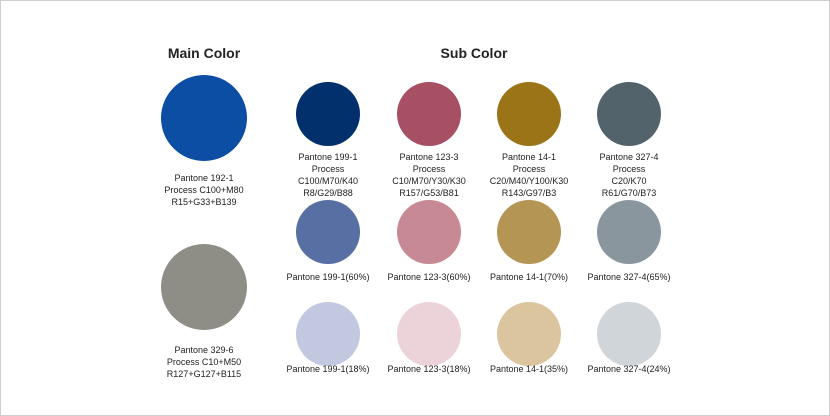 This screenshot has height=416, width=830. What do you see at coordinates (204, 178) in the screenshot?
I see `main-color-1-label-line: Pantone 192-1` at bounding box center [204, 178].